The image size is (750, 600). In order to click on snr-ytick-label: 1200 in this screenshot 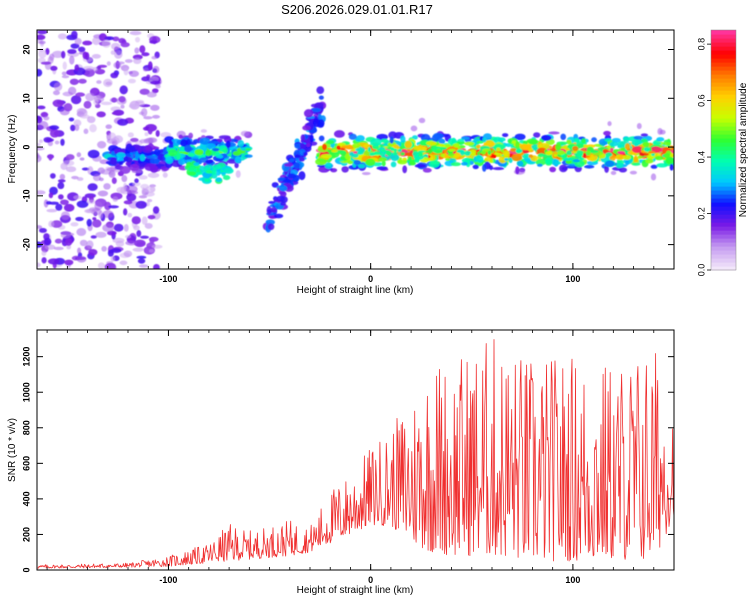, I will do `click(26, 357)`.